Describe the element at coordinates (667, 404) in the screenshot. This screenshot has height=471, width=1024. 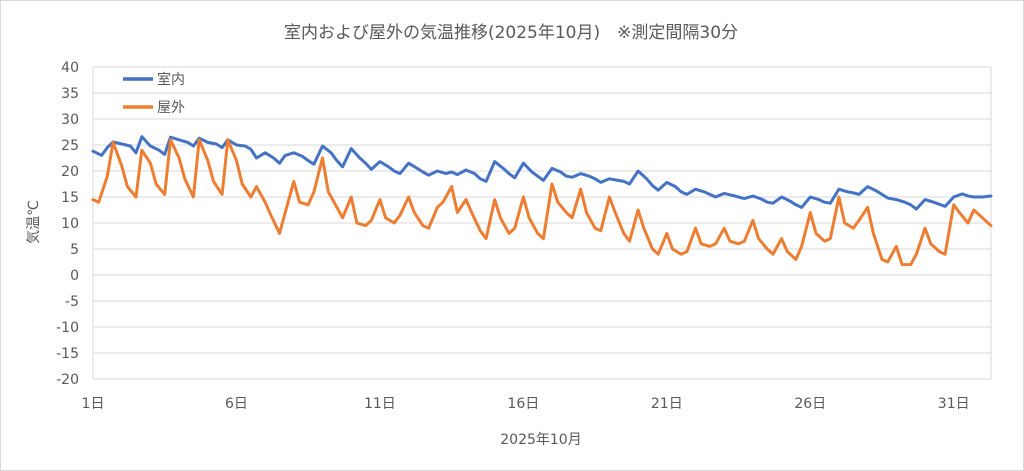
I see `x-tick-label: 21日` at that location.